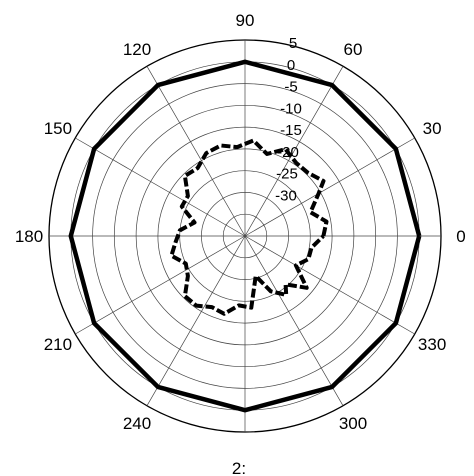 The image size is (474, 476). I want to click on angle-tick-label: 300, so click(353, 423).